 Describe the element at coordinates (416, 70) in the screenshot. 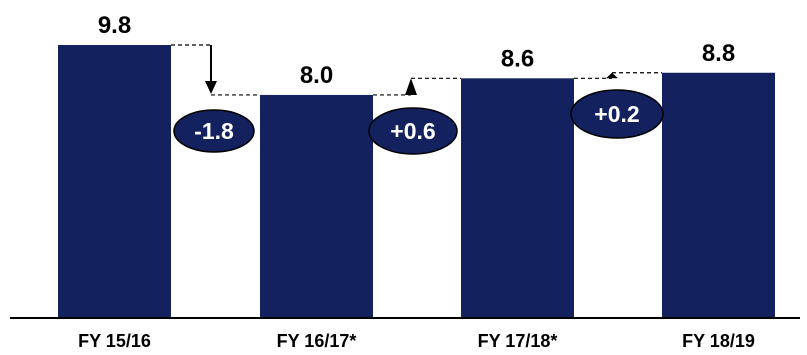

I see `connectors-group` at that location.